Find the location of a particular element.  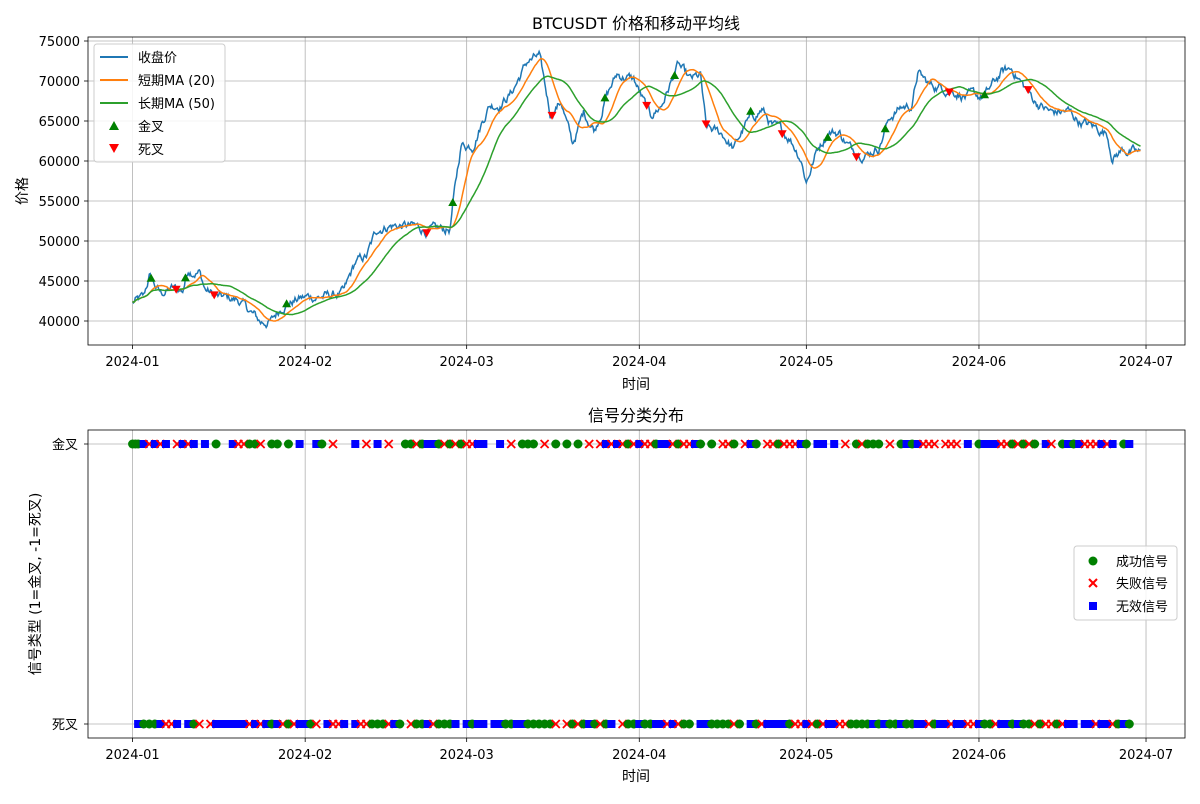

legend-close-label: 收盘价 is located at coordinates (157, 58).